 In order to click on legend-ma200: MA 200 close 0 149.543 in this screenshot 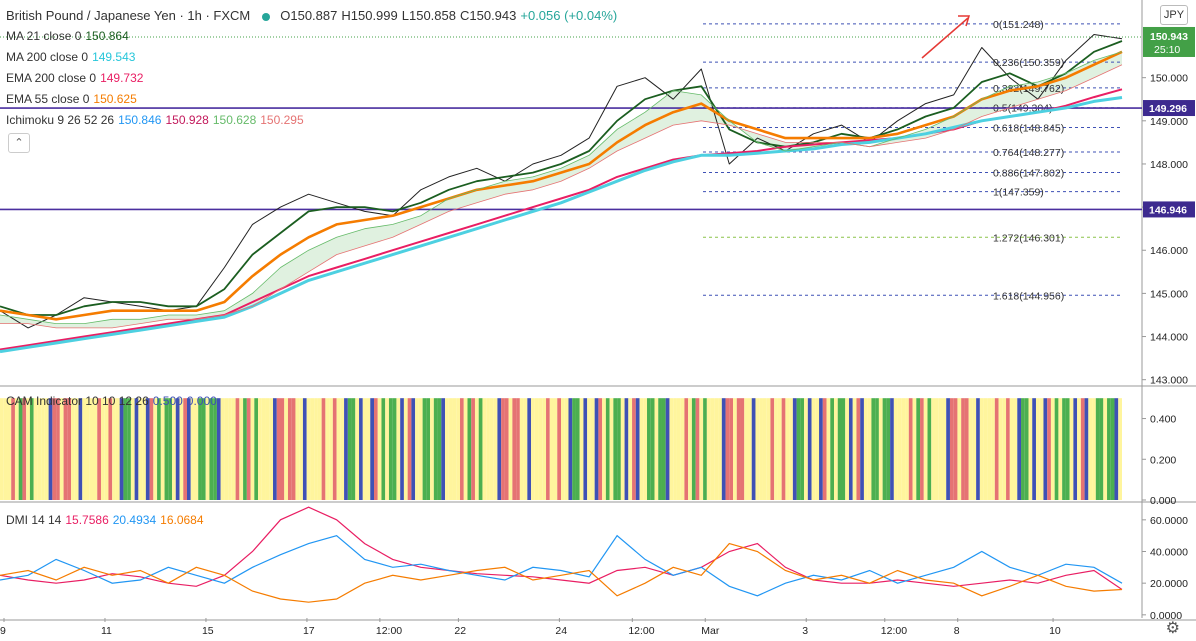, I will do `click(72, 57)`.